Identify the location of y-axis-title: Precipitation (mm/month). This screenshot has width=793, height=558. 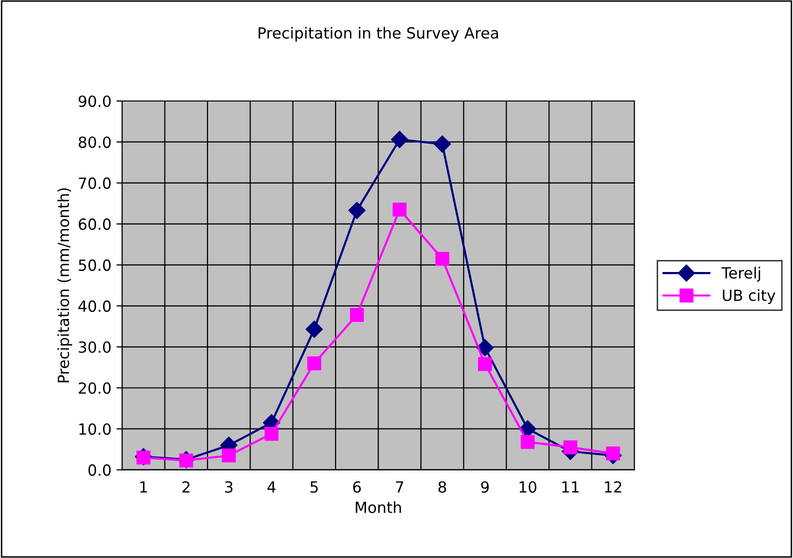
(64, 285).